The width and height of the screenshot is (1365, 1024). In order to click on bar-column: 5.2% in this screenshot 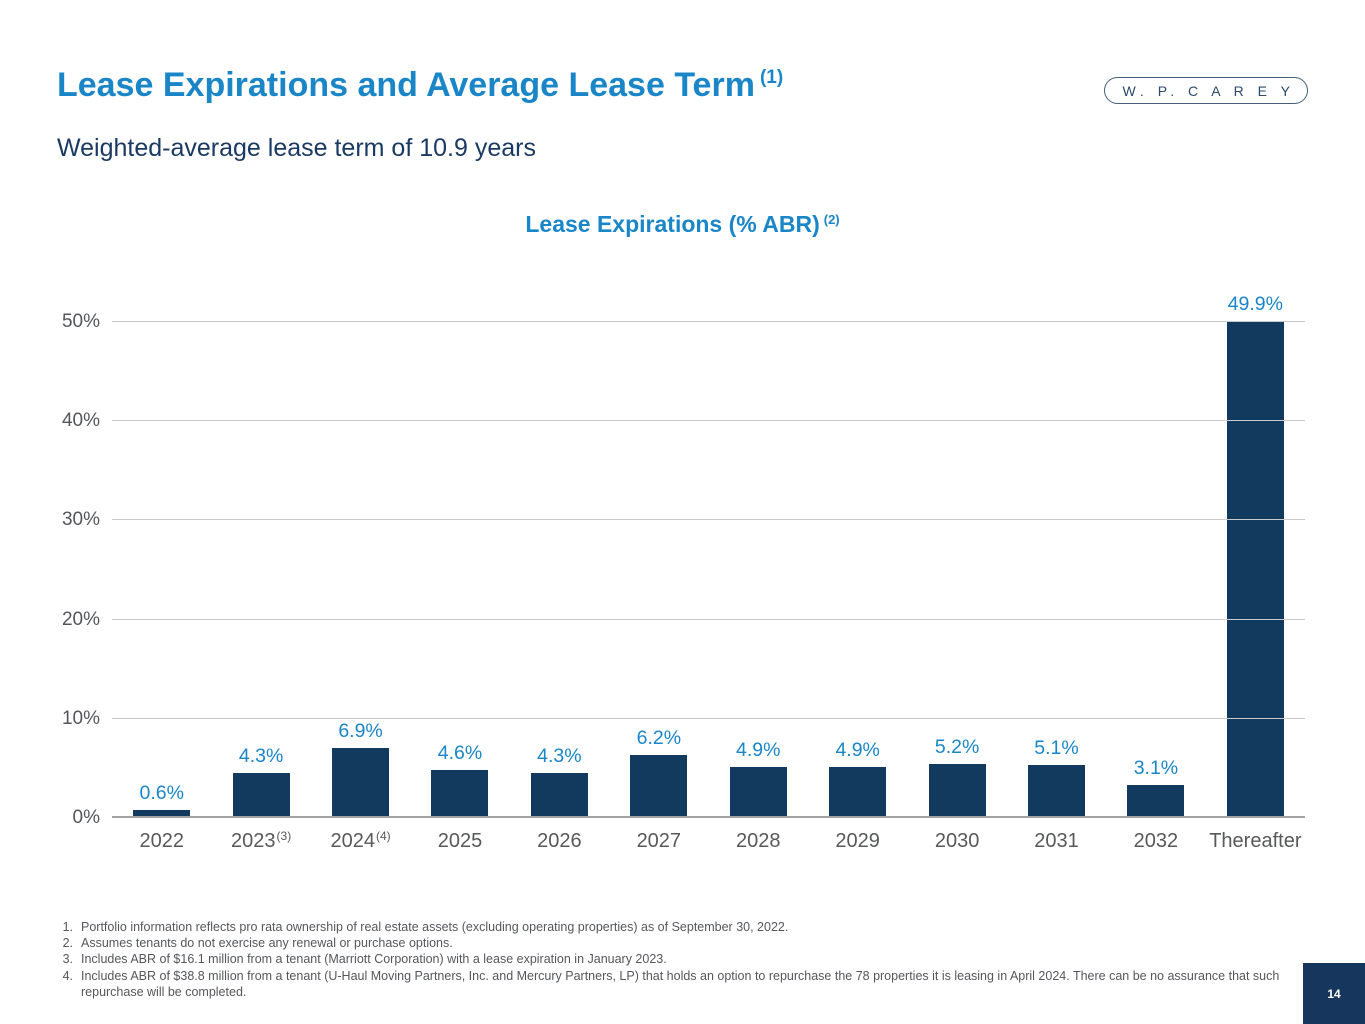, I will do `click(956, 776)`.